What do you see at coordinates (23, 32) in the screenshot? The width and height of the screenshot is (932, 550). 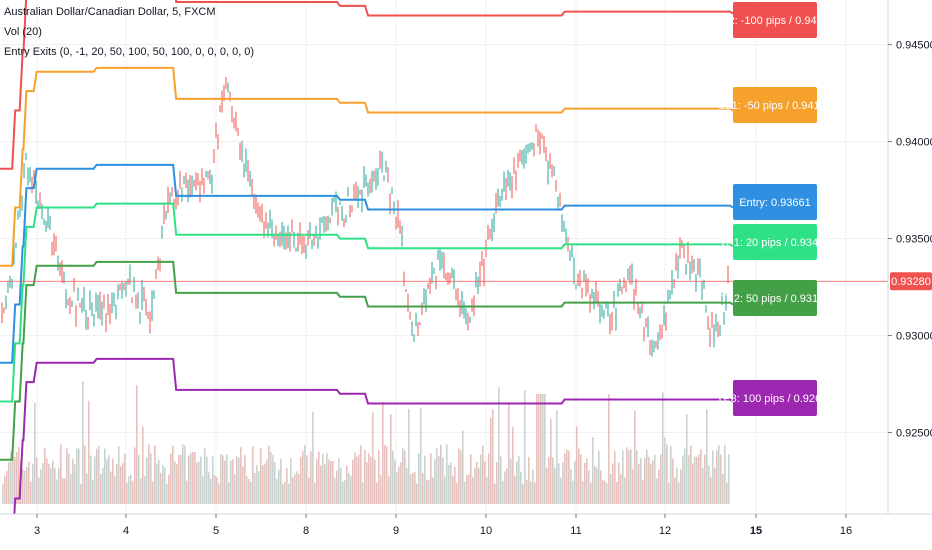 I see `volume-indicator-label: Vol (20)` at bounding box center [23, 32].